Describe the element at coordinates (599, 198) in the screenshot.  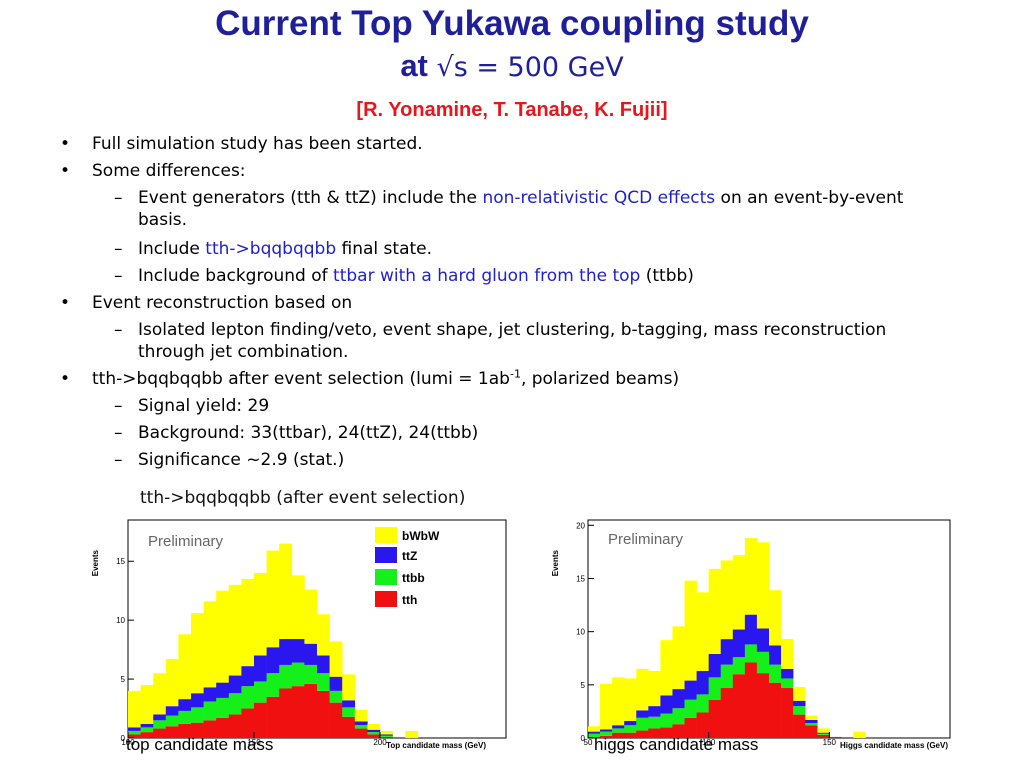
I see `highlight-text: non-relativistic QCD effects` at that location.